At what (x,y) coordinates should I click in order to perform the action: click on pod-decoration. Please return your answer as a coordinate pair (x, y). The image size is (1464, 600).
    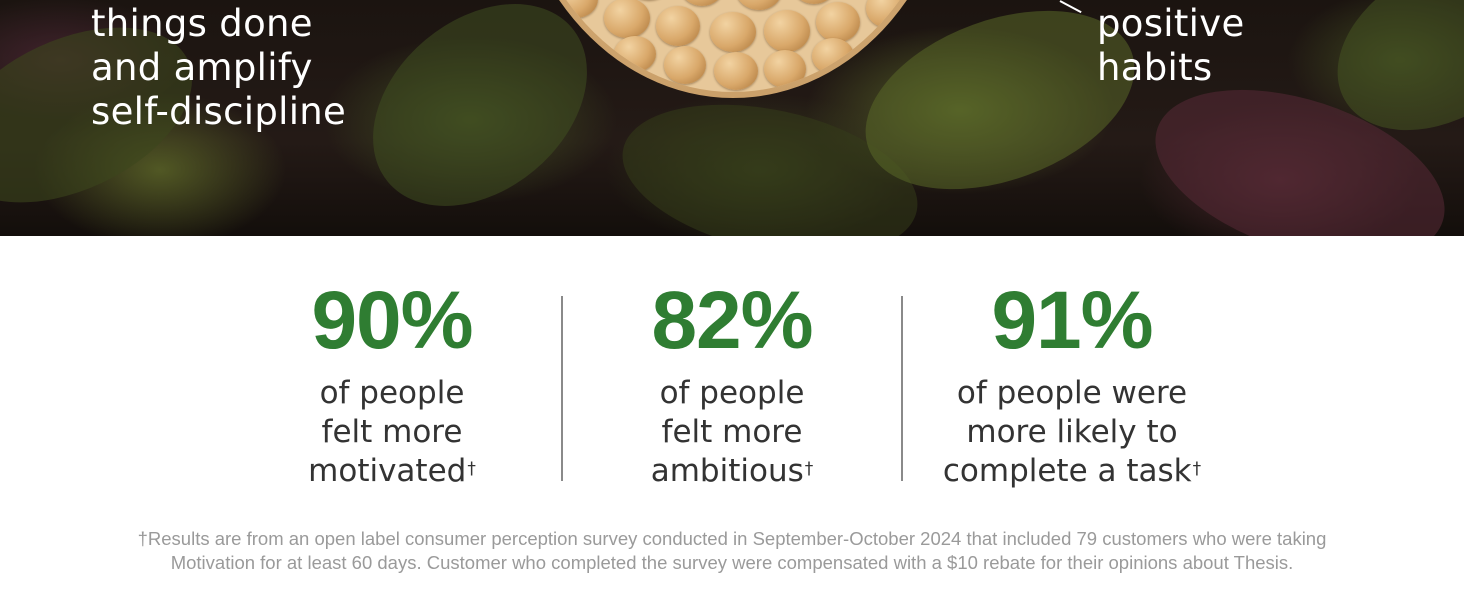
    Looking at the image, I should click on (480, 118).